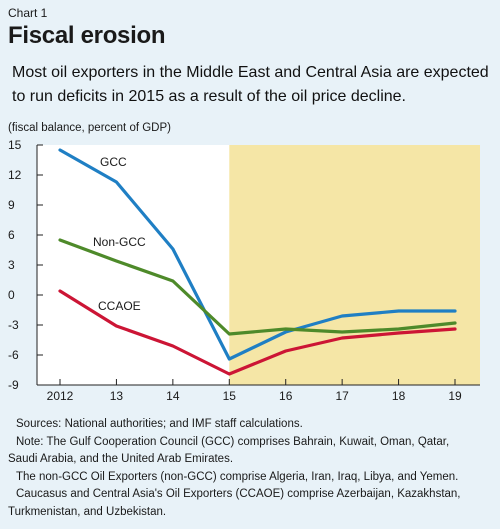 The width and height of the screenshot is (500, 529). Describe the element at coordinates (342, 396) in the screenshot. I see `x-tick-label-5: 17` at that location.